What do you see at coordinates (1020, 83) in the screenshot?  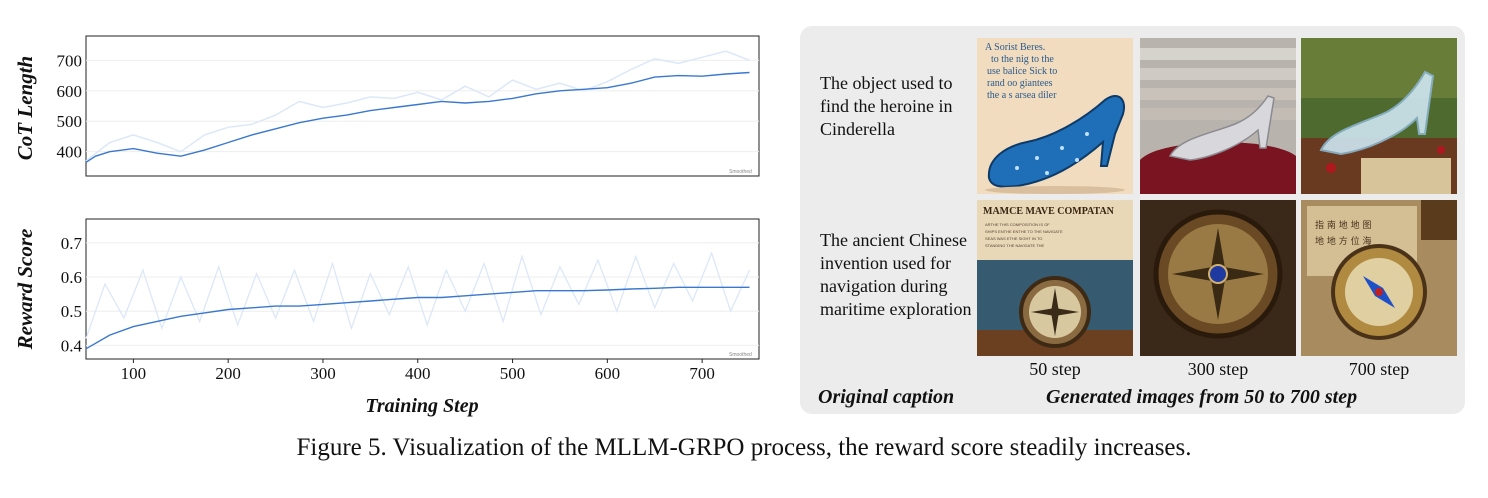 I see `img-text-line: rand oo giantees` at bounding box center [1020, 83].